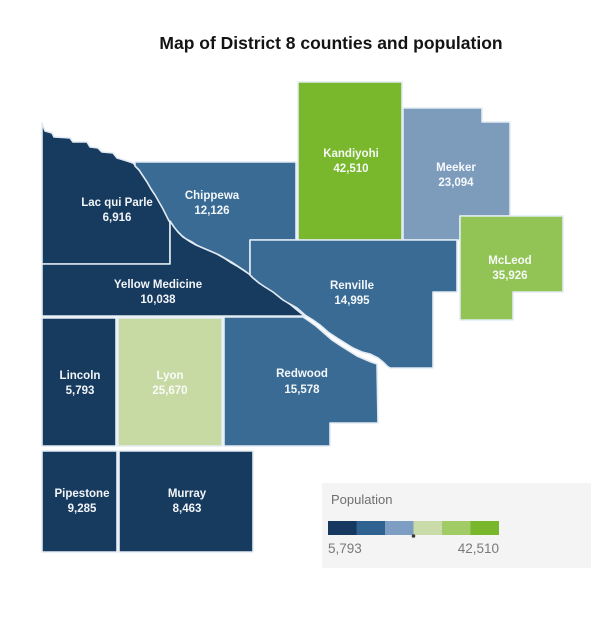 The width and height of the screenshot is (600, 617). Describe the element at coordinates (187, 509) in the screenshot. I see `county-value: 8,463` at that location.